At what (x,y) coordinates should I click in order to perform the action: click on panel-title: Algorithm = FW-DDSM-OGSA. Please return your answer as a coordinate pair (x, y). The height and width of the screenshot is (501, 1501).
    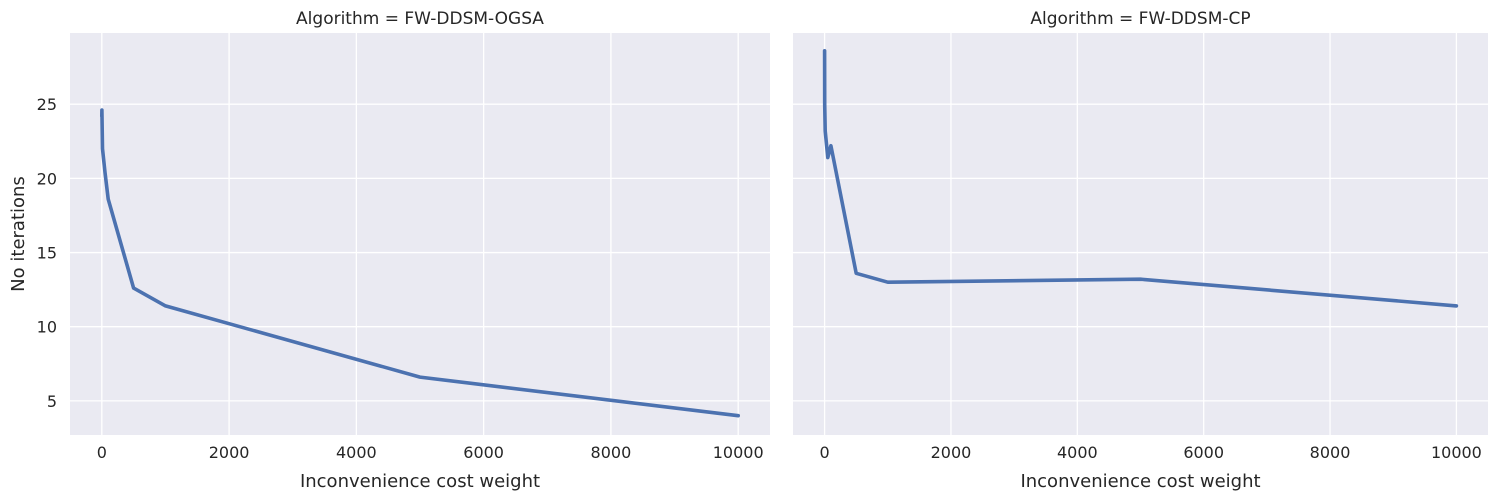
    Looking at the image, I should click on (420, 19).